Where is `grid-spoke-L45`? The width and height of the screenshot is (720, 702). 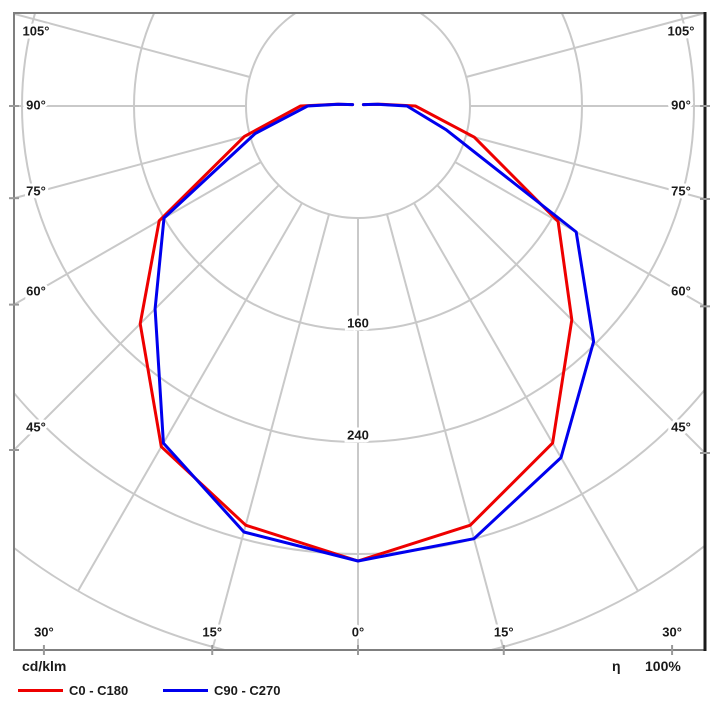
grid-spoke-L45 is located at coordinates (147, 317).